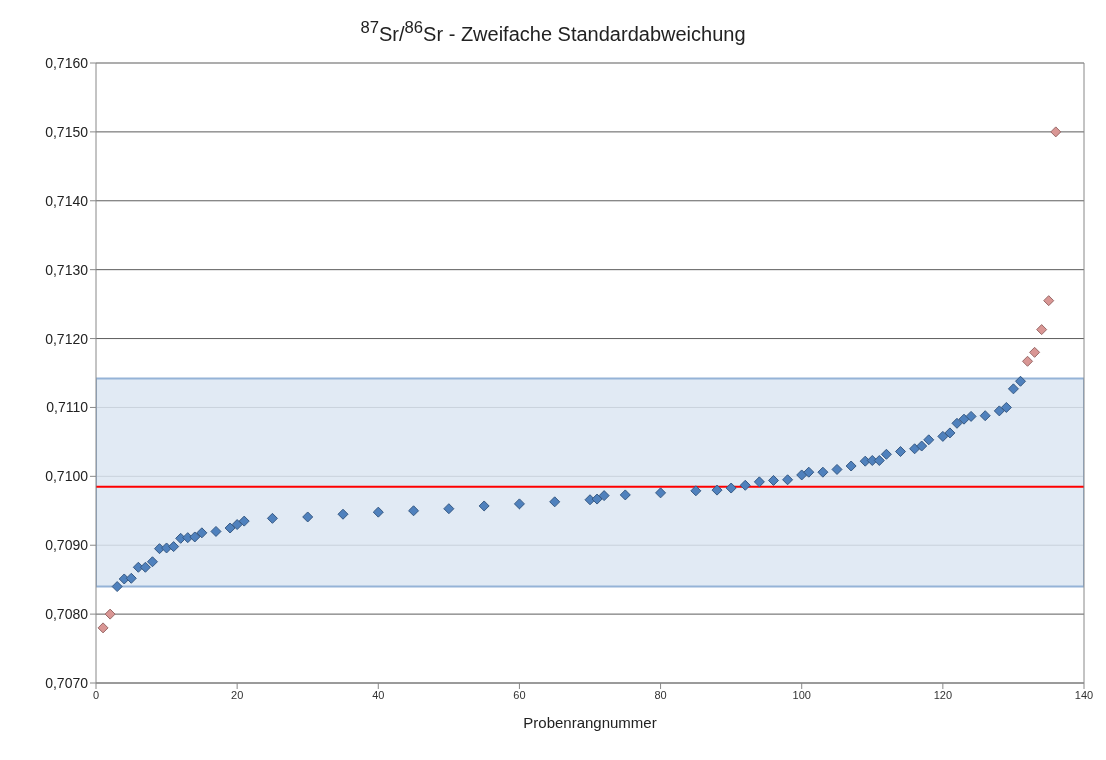 Image resolution: width=1106 pixels, height=760 pixels. Describe the element at coordinates (1084, 694) in the screenshot. I see `x-tick-label: 140` at that location.